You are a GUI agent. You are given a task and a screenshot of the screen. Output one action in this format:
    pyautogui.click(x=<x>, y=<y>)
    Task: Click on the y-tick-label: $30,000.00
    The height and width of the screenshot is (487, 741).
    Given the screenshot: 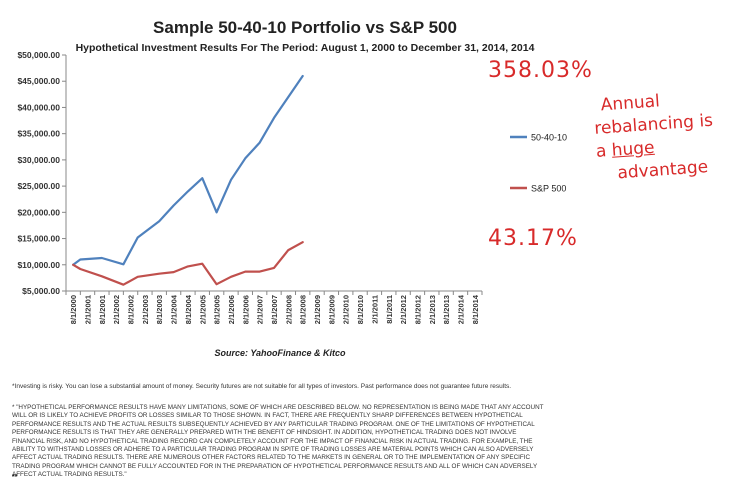 What is the action you would take?
    pyautogui.click(x=38, y=160)
    